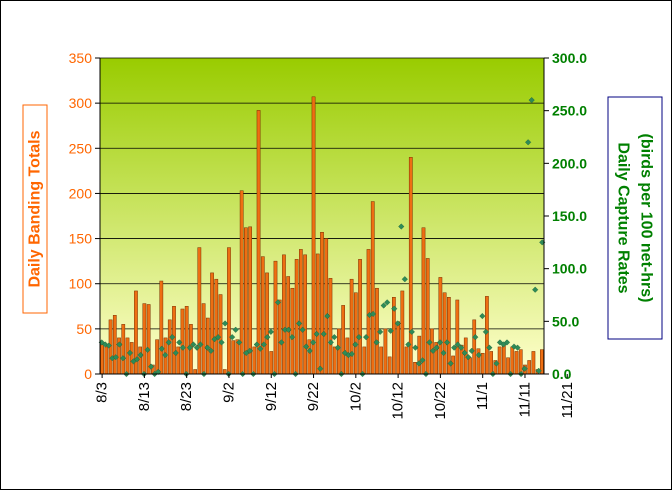 This screenshot has width=672, height=490. Describe the element at coordinates (81, 103) in the screenshot. I see `left-tick-label: 300` at that location.